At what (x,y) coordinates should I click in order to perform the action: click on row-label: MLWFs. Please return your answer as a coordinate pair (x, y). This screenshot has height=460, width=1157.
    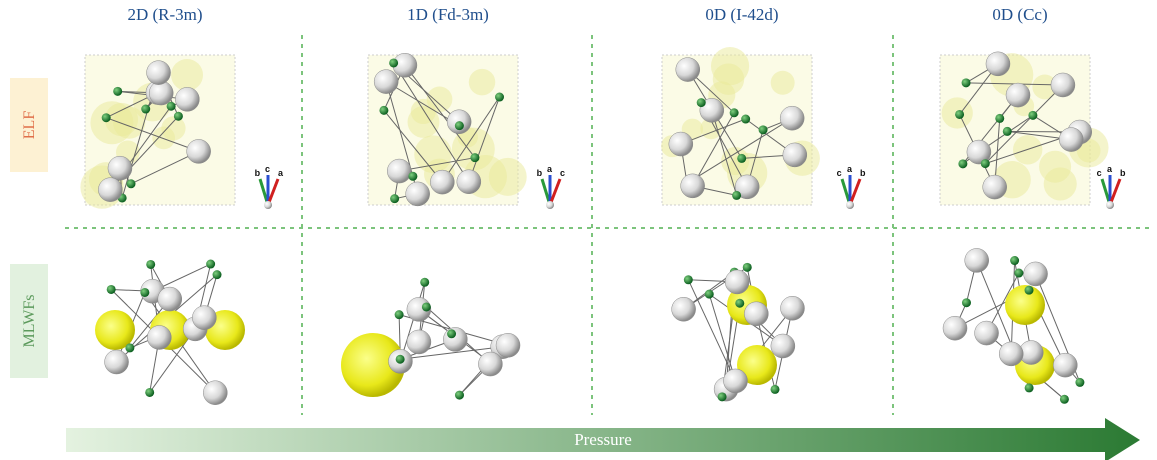
    Looking at the image, I should click on (29, 320).